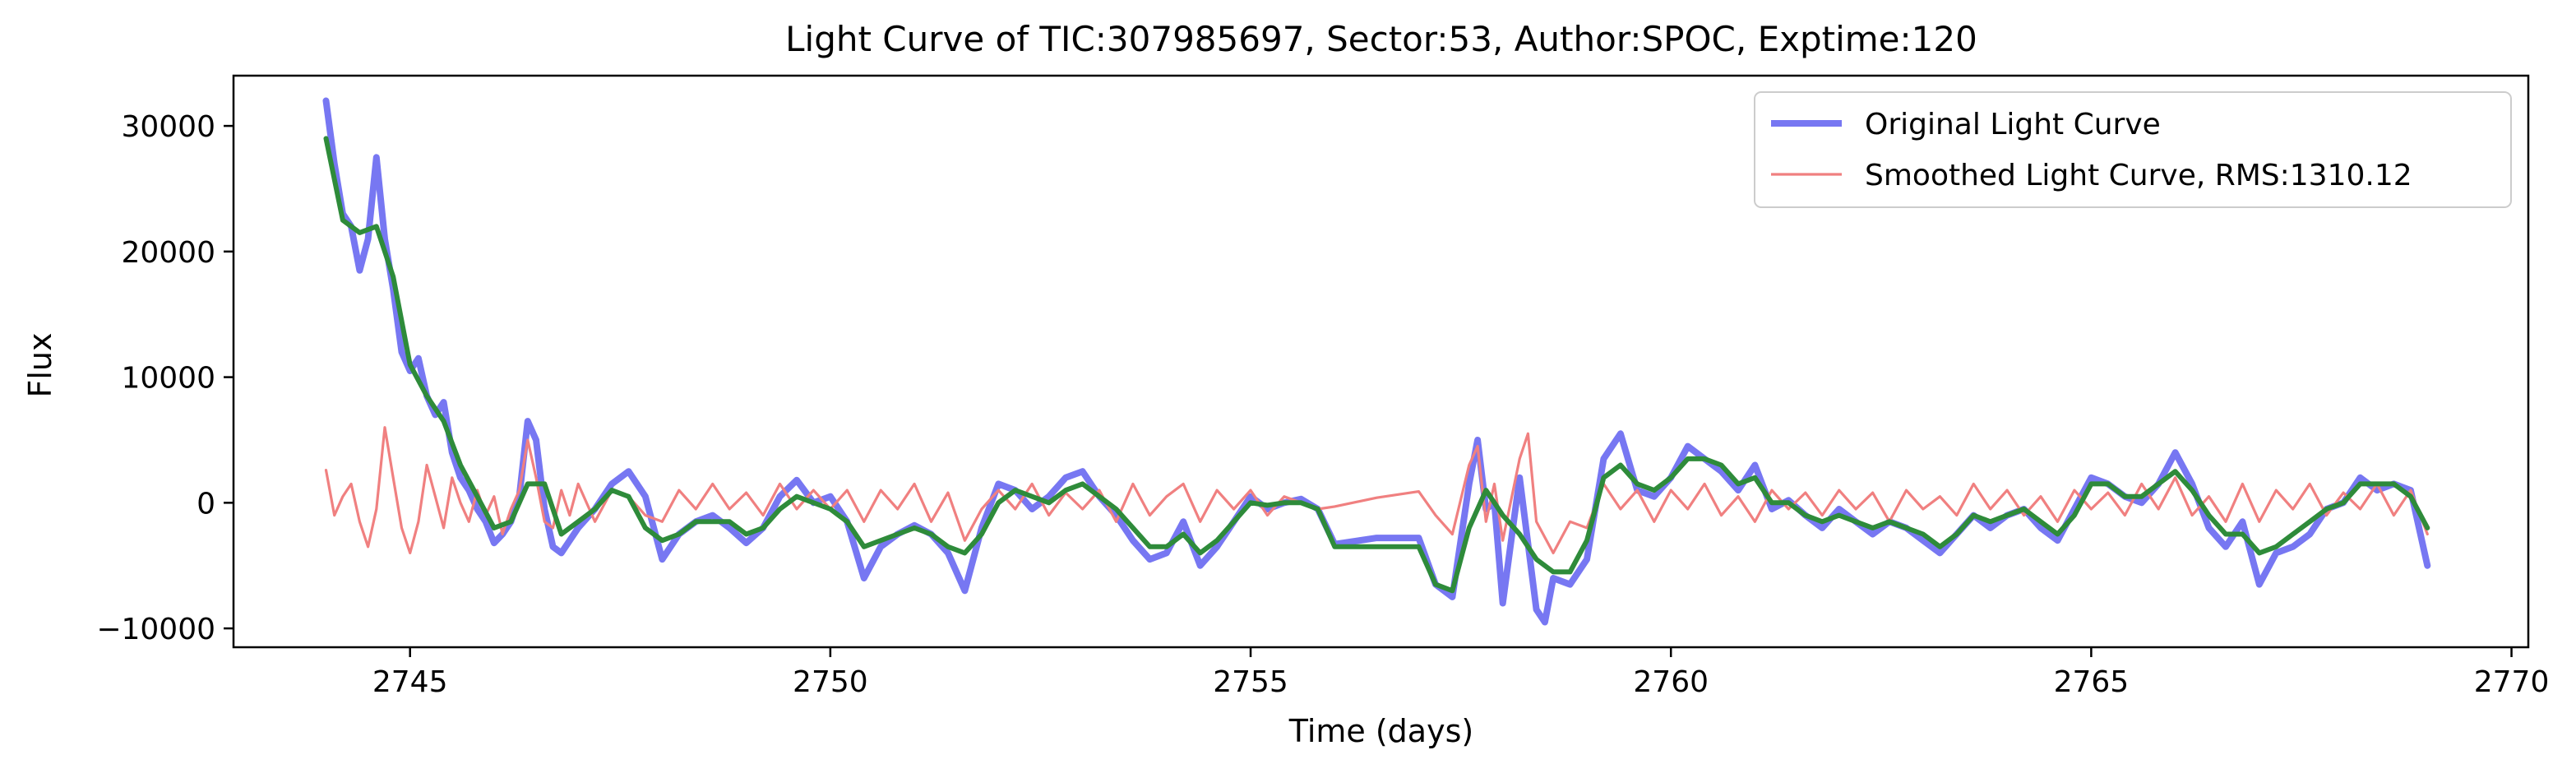 The image size is (2576, 778). I want to click on legend-label: Original Light Curve, so click(2013, 124).